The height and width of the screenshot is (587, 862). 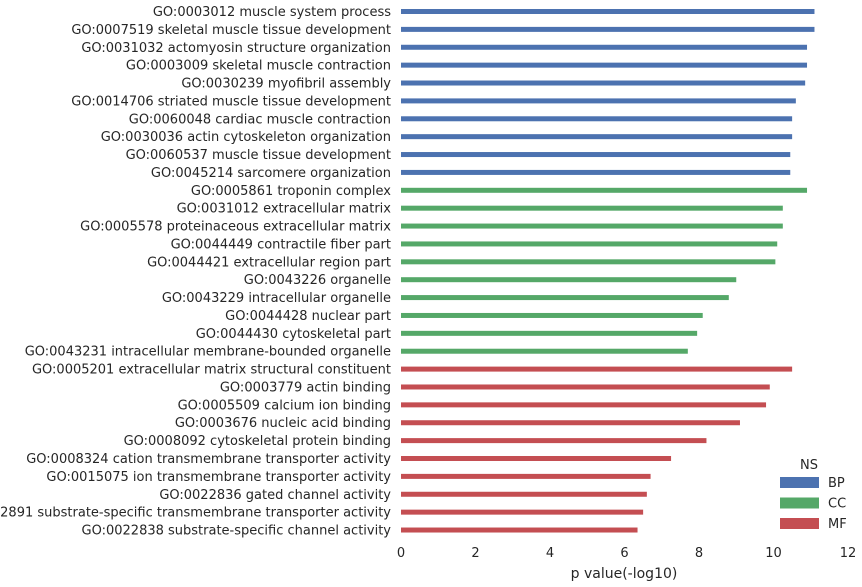 What do you see at coordinates (271, 173) in the screenshot?
I see `category-label: GO:0045214 sarcomere organization` at bounding box center [271, 173].